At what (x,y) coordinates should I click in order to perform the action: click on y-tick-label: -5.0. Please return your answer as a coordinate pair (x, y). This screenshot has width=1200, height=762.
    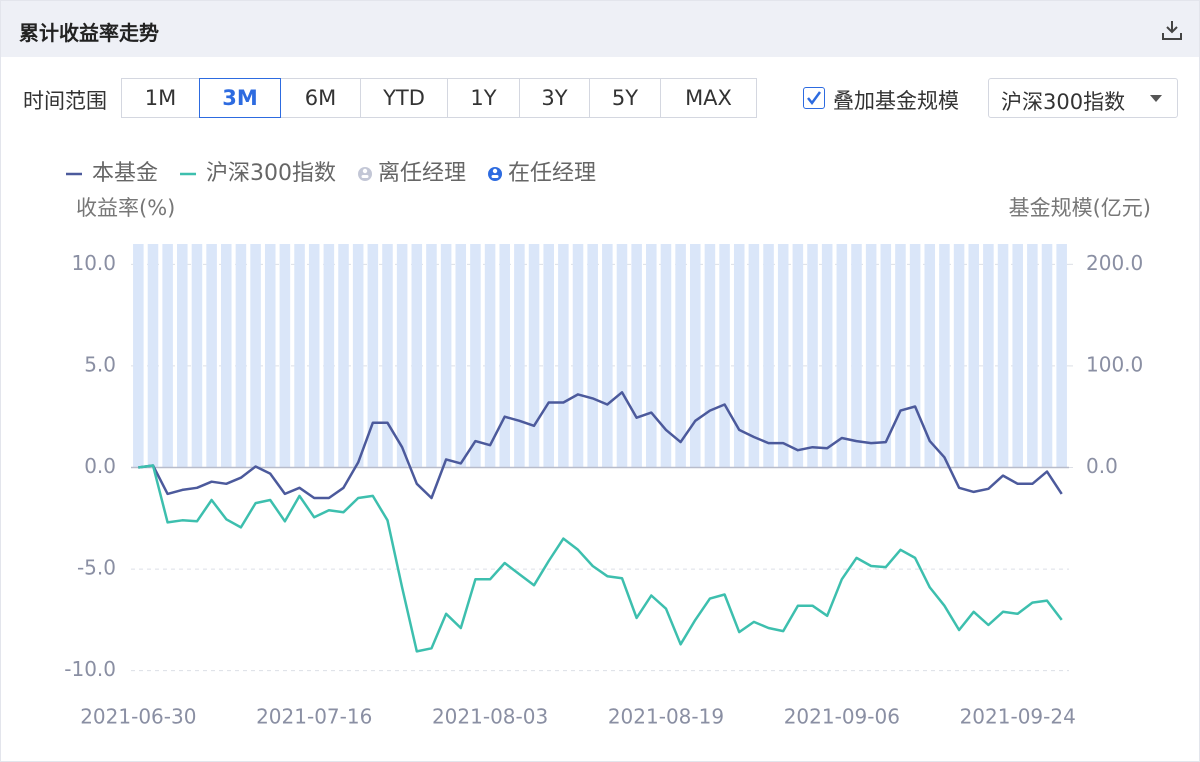
    Looking at the image, I should click on (96, 568).